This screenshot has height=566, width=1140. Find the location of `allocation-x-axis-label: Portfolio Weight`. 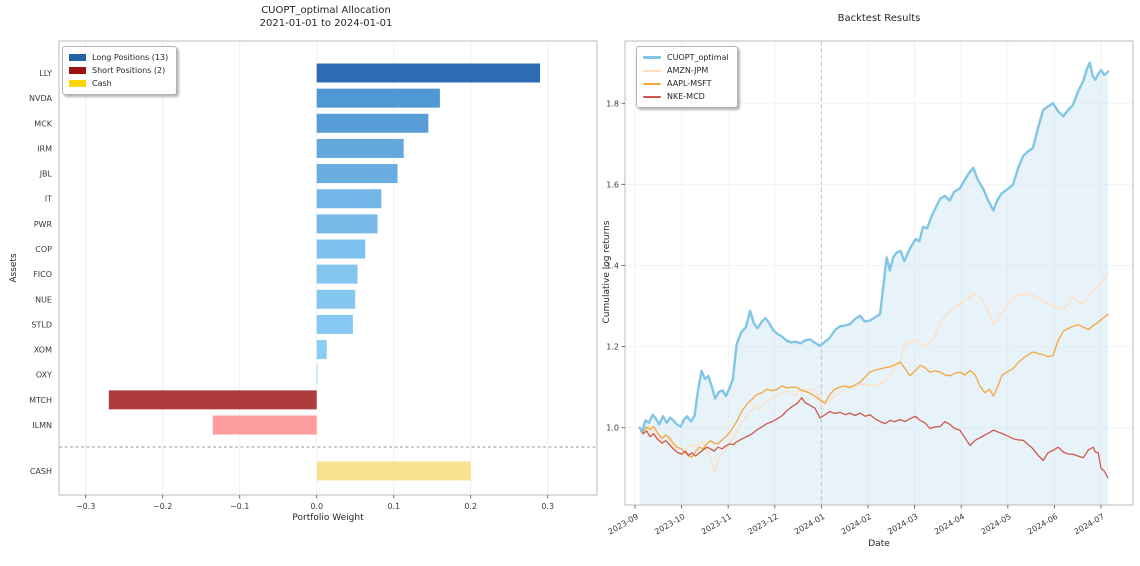

allocation-x-axis-label: Portfolio Weight is located at coordinates (328, 518).